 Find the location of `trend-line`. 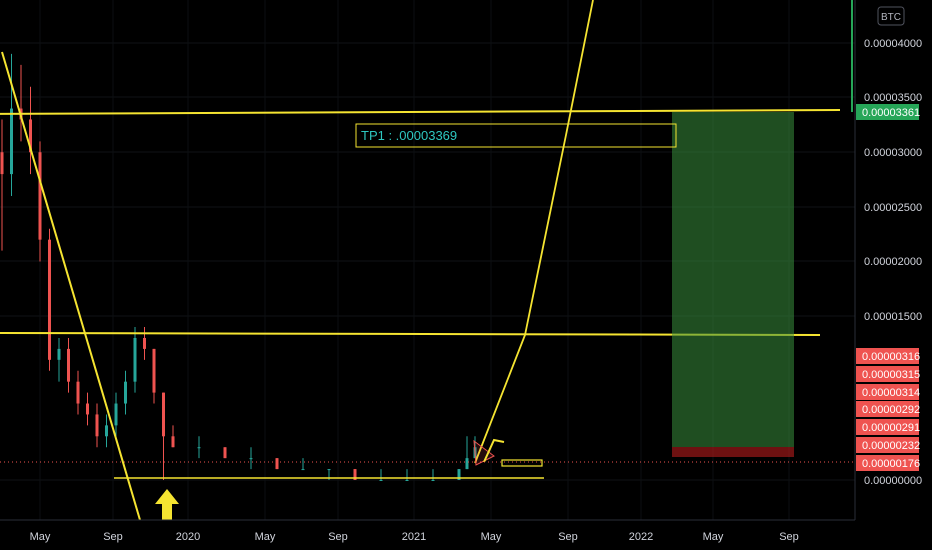

trend-line is located at coordinates (71, 286).